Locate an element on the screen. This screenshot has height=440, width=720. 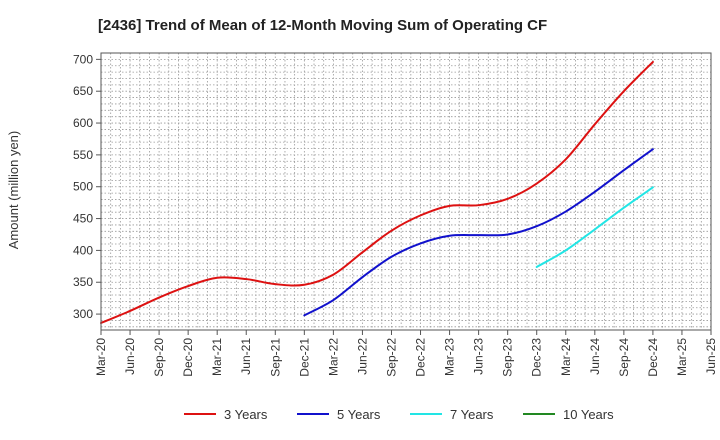
y-tick-label: 500 is located at coordinates (83, 187).